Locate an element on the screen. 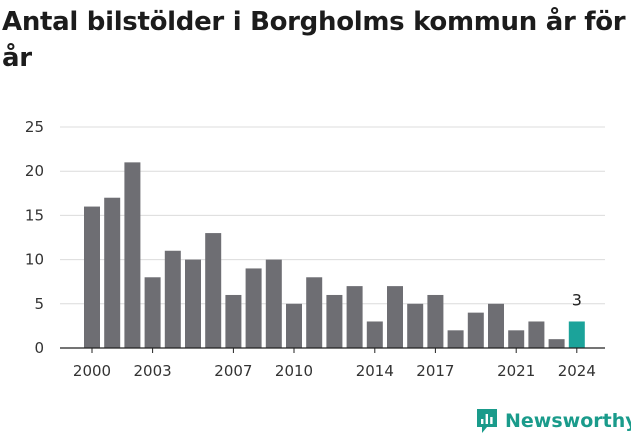  x-tick-label: 2017 is located at coordinates (435, 371).